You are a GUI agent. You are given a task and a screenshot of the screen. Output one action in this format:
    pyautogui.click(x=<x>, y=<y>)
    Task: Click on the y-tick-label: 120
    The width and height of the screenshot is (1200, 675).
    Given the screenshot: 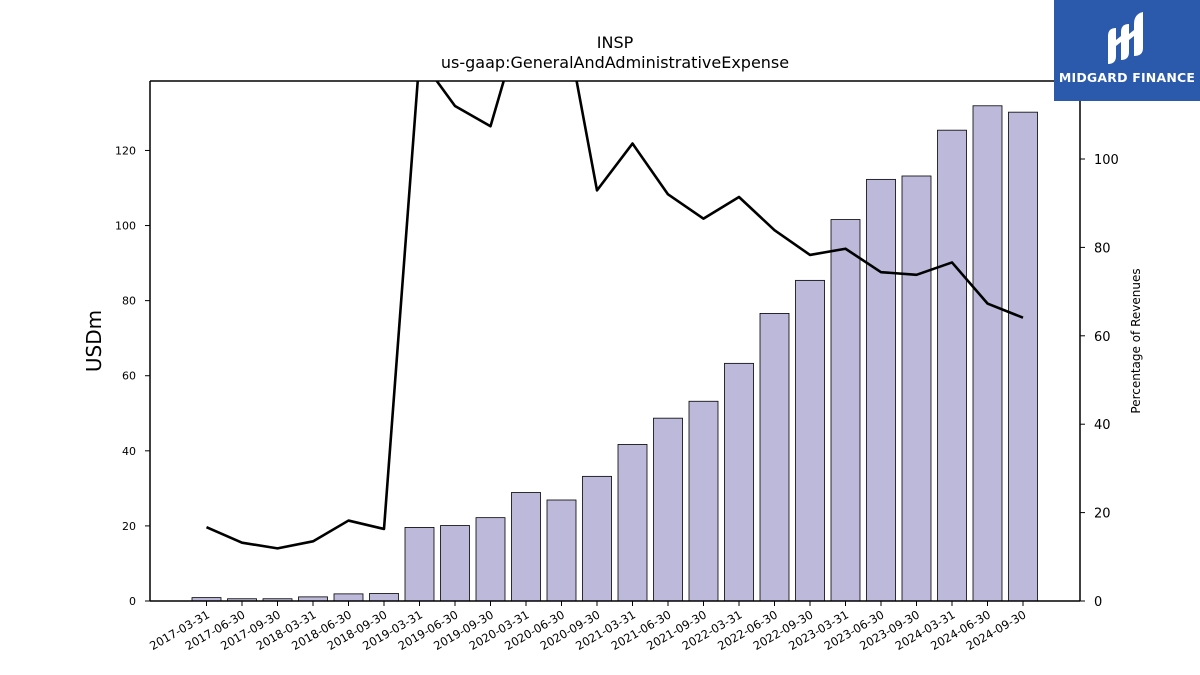 What is the action you would take?
    pyautogui.click(x=125, y=150)
    